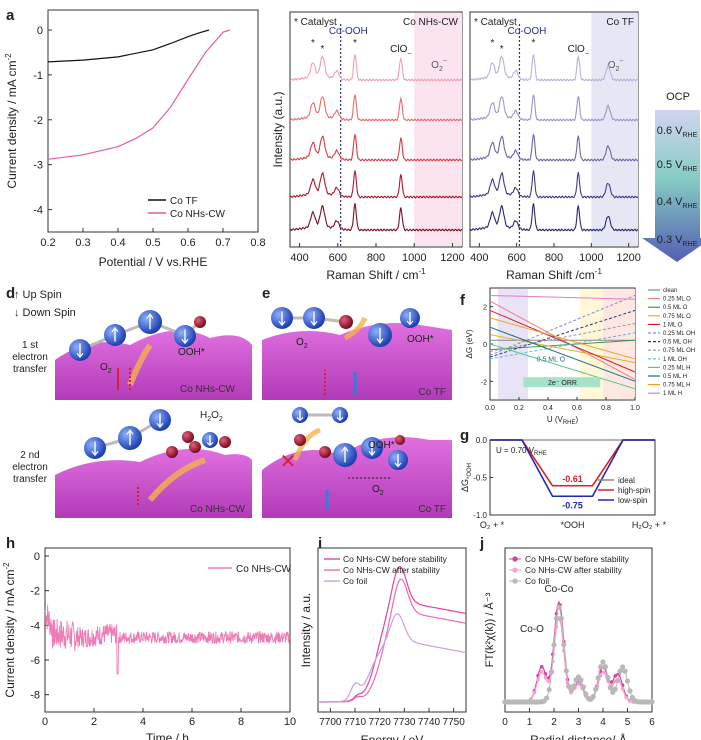 The width and height of the screenshot is (701, 740). Describe the element at coordinates (38, 211) in the screenshot. I see `y-tick-label: -4` at that location.